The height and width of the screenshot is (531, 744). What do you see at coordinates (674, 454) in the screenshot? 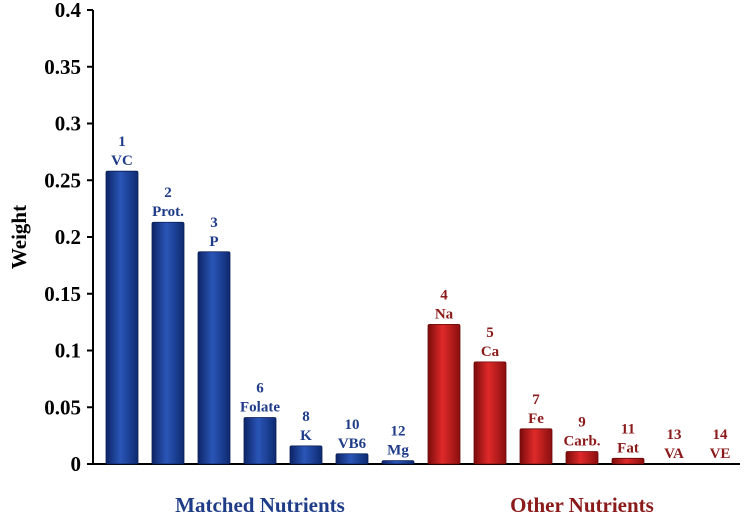
I see `bar-name-label: VA` at bounding box center [674, 454].